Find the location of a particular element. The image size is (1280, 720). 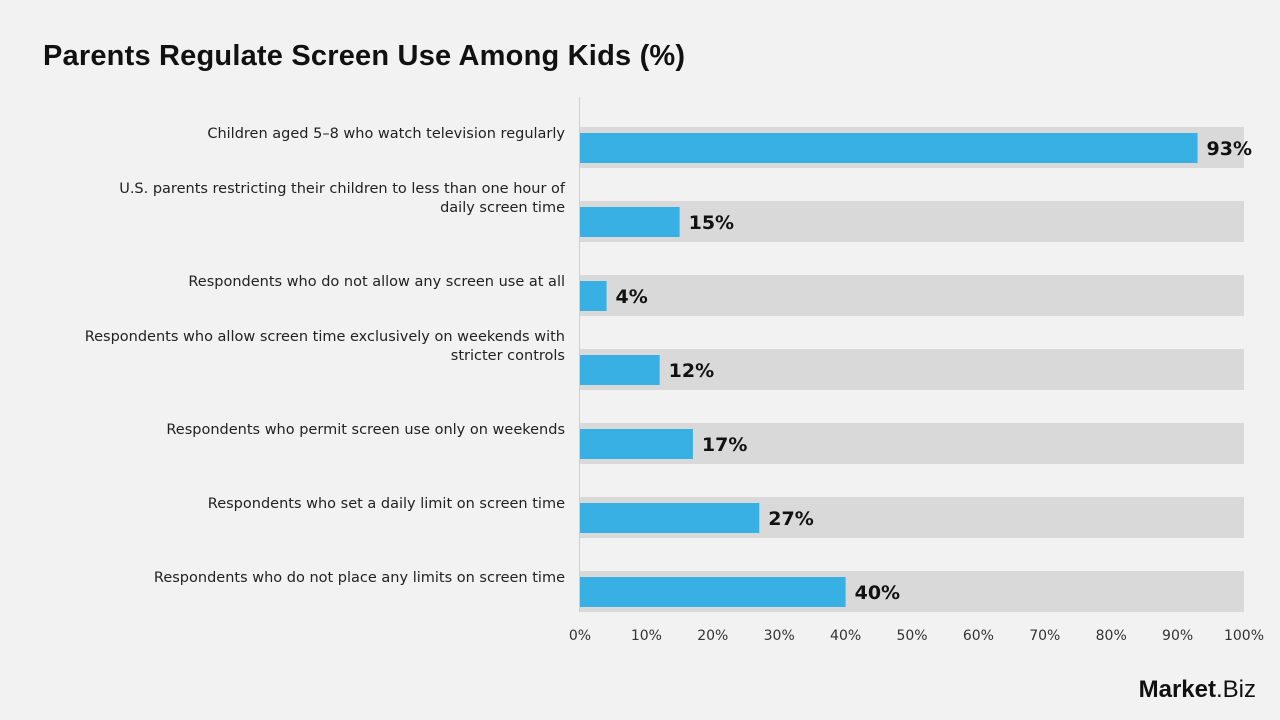

x-tick-label: 0% is located at coordinates (580, 636).